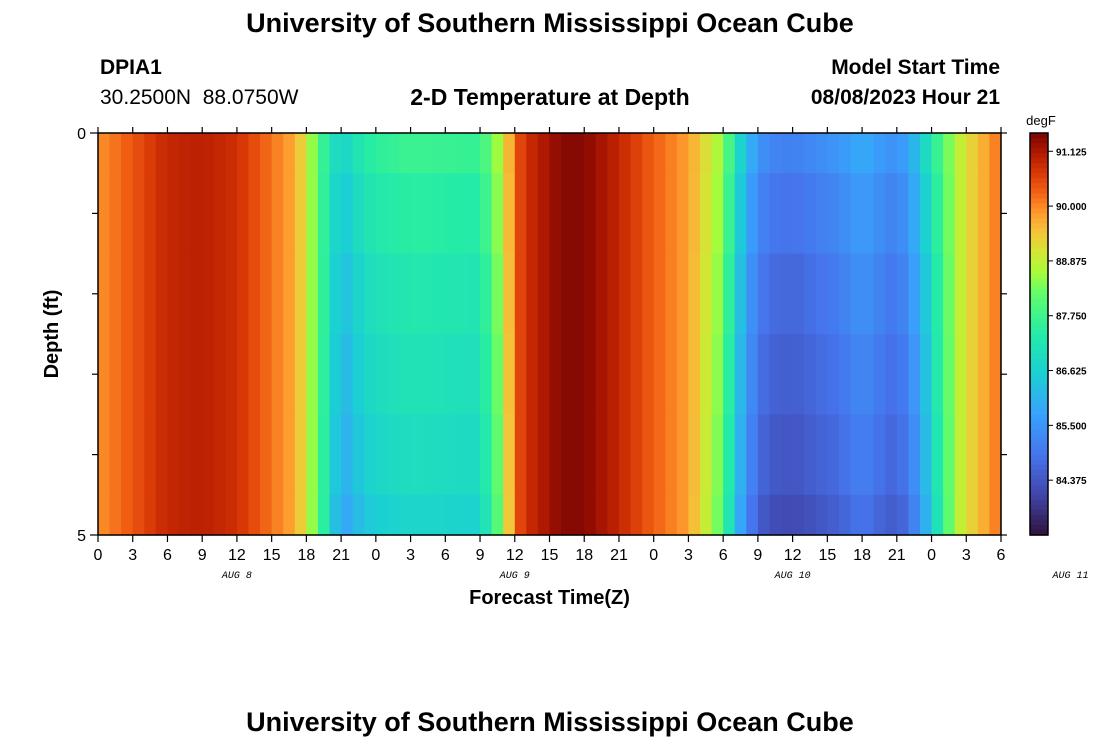 The height and width of the screenshot is (750, 1100). Describe the element at coordinates (236, 576) in the screenshot. I see `day-label: AUG 8` at that location.